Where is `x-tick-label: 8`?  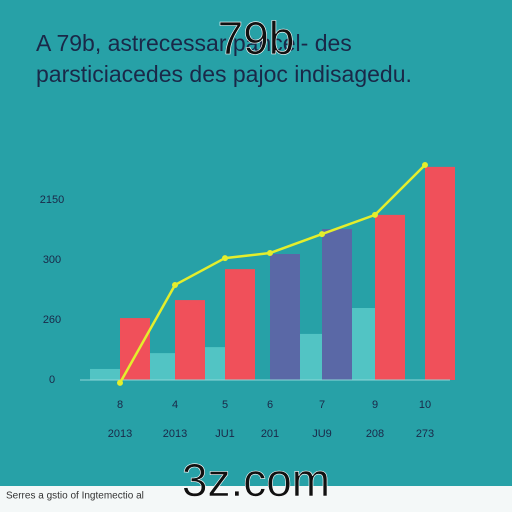
x-tick-label: 8 is located at coordinates (120, 405).